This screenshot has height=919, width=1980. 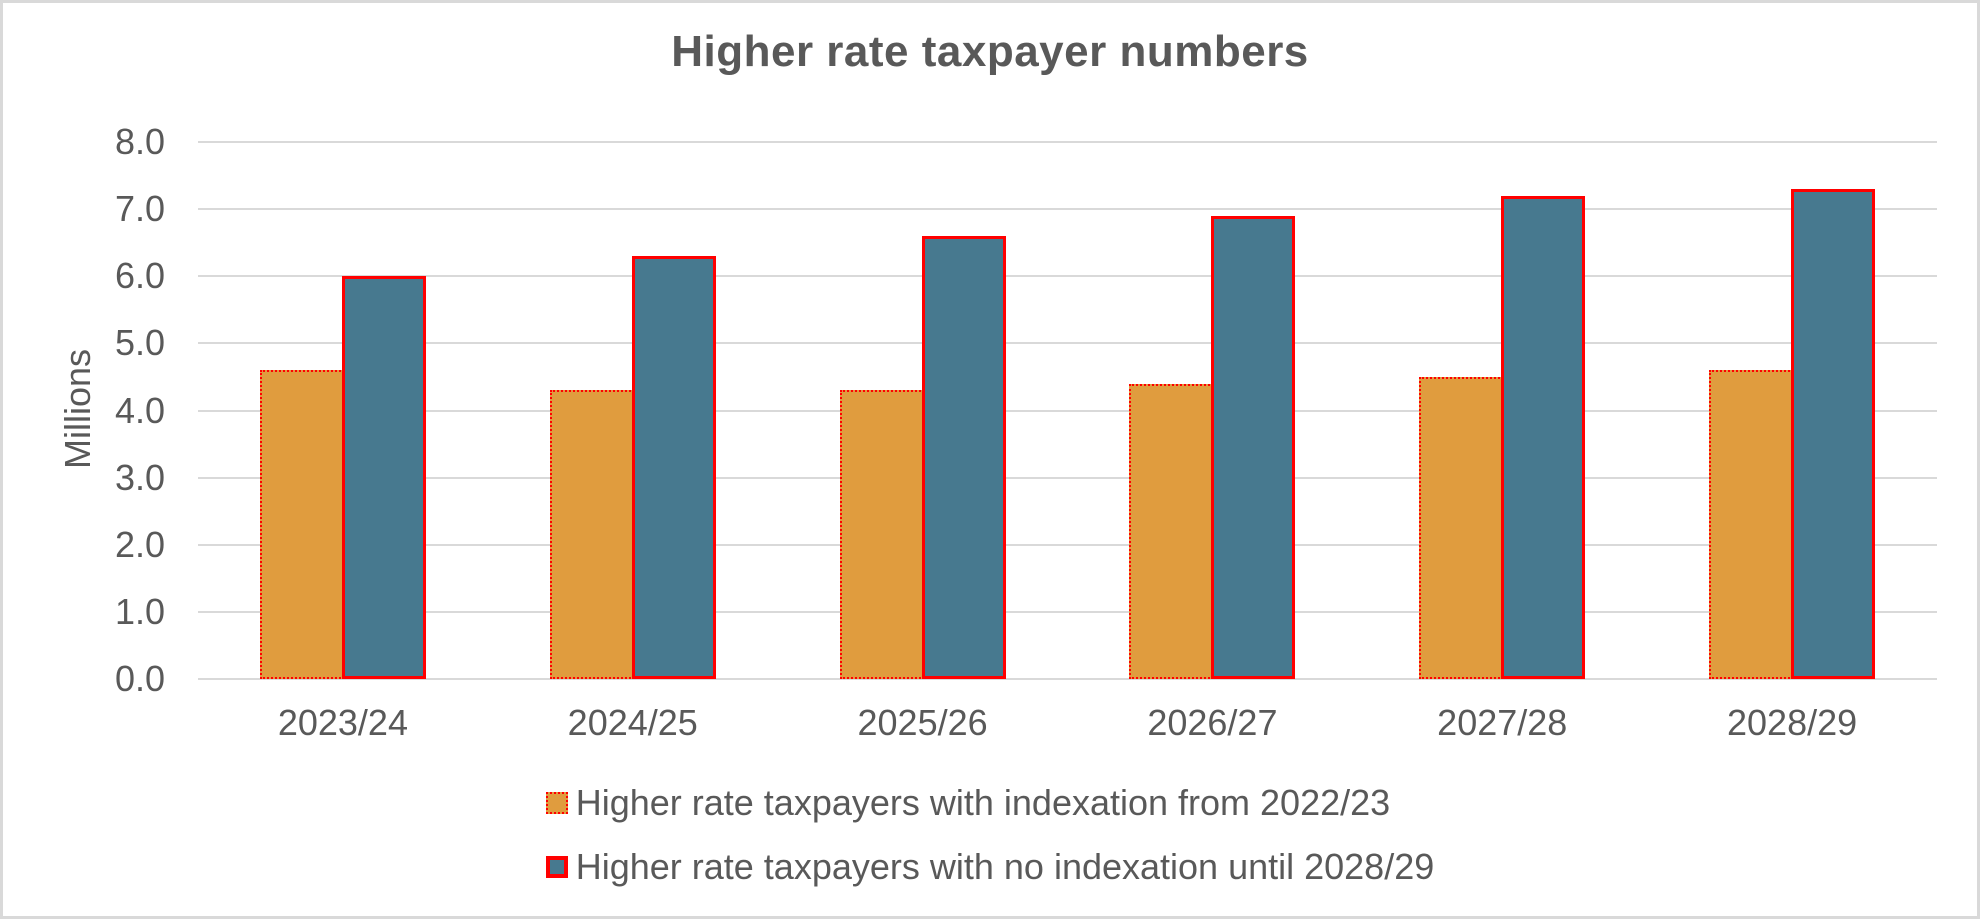 What do you see at coordinates (139, 209) in the screenshot?
I see `y-tick-label-7.0: 7.0` at bounding box center [139, 209].